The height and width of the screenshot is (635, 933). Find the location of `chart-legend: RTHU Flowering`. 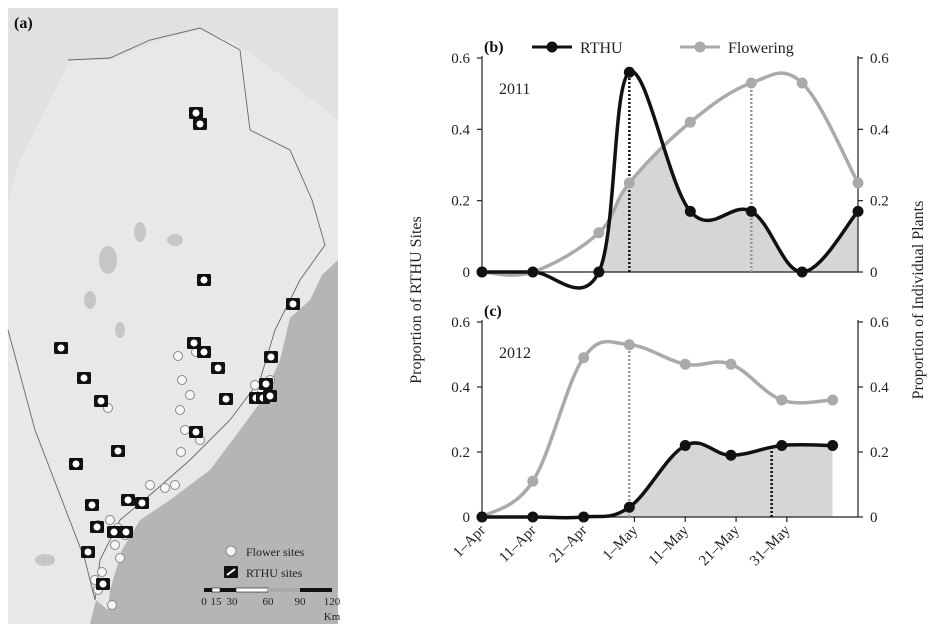

chart-legend: RTHU Flowering is located at coordinates (663, 48).